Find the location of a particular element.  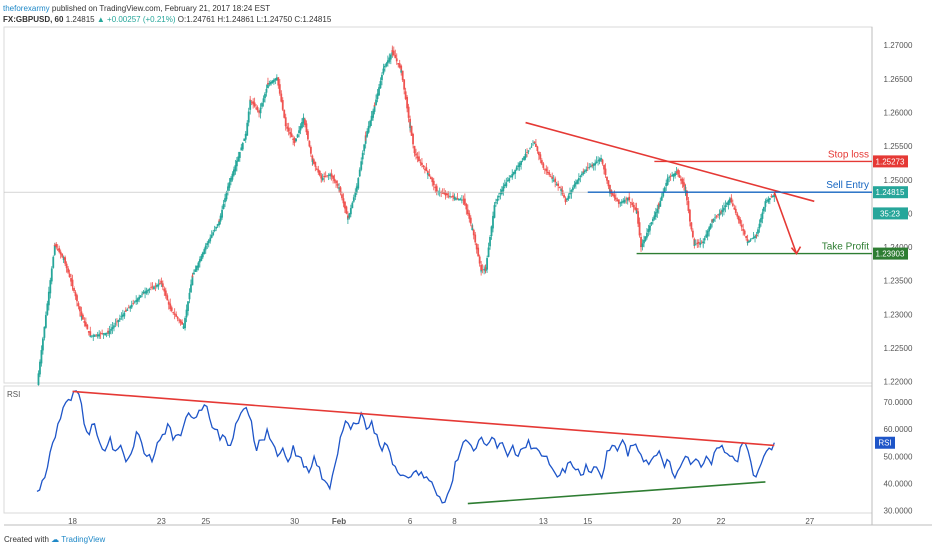

close-value: C:1.24815 is located at coordinates (313, 19).